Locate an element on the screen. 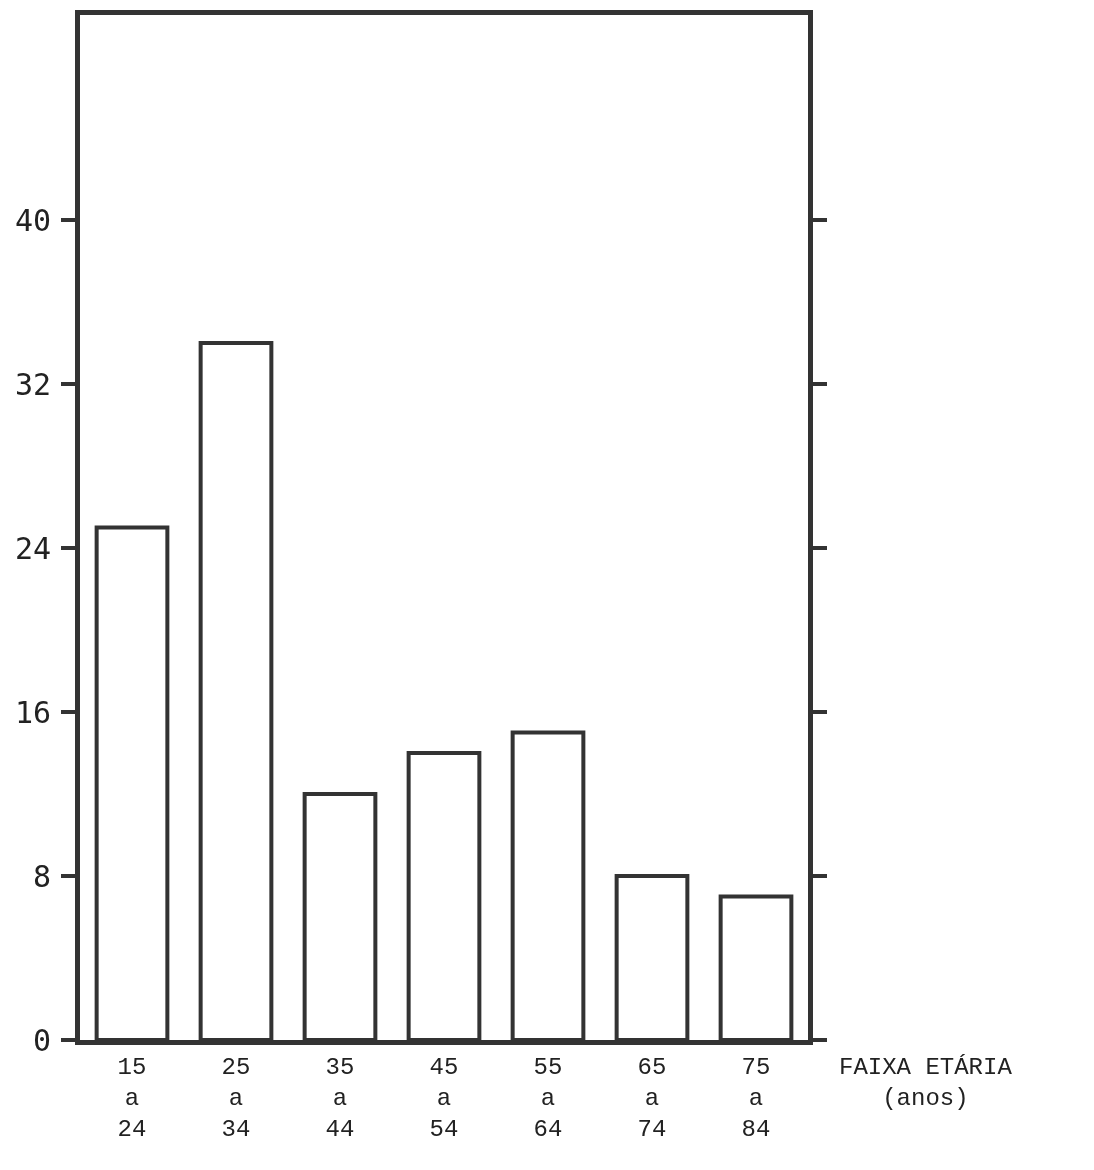 The width and height of the screenshot is (1094, 1170). x-tick-label: 55 a 64 is located at coordinates (548, 1098).